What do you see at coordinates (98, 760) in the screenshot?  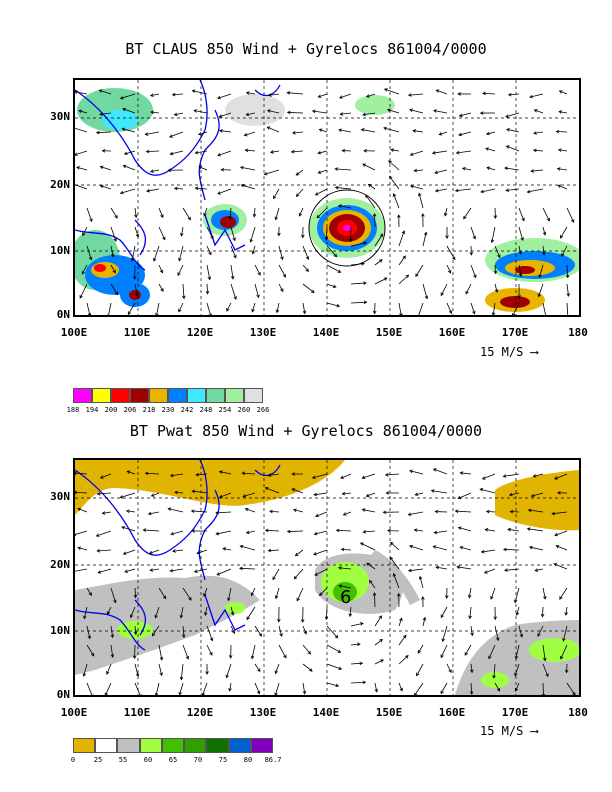 I see `map2-colorbar-tick-label: 25` at bounding box center [98, 760].